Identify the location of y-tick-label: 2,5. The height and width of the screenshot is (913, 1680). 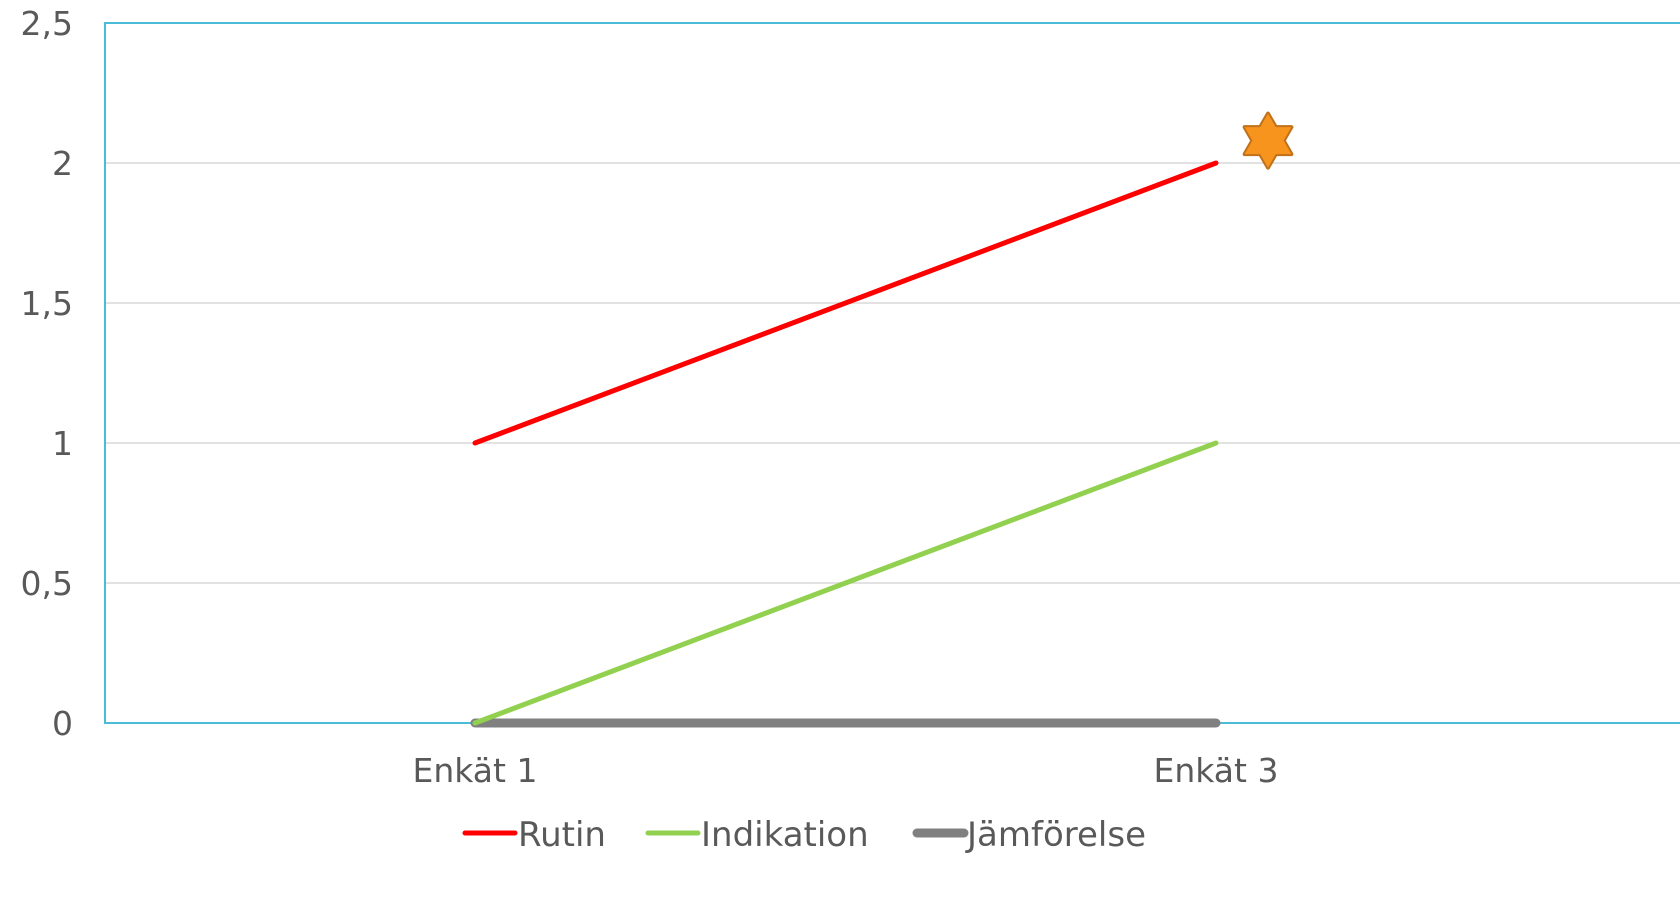
(47, 23).